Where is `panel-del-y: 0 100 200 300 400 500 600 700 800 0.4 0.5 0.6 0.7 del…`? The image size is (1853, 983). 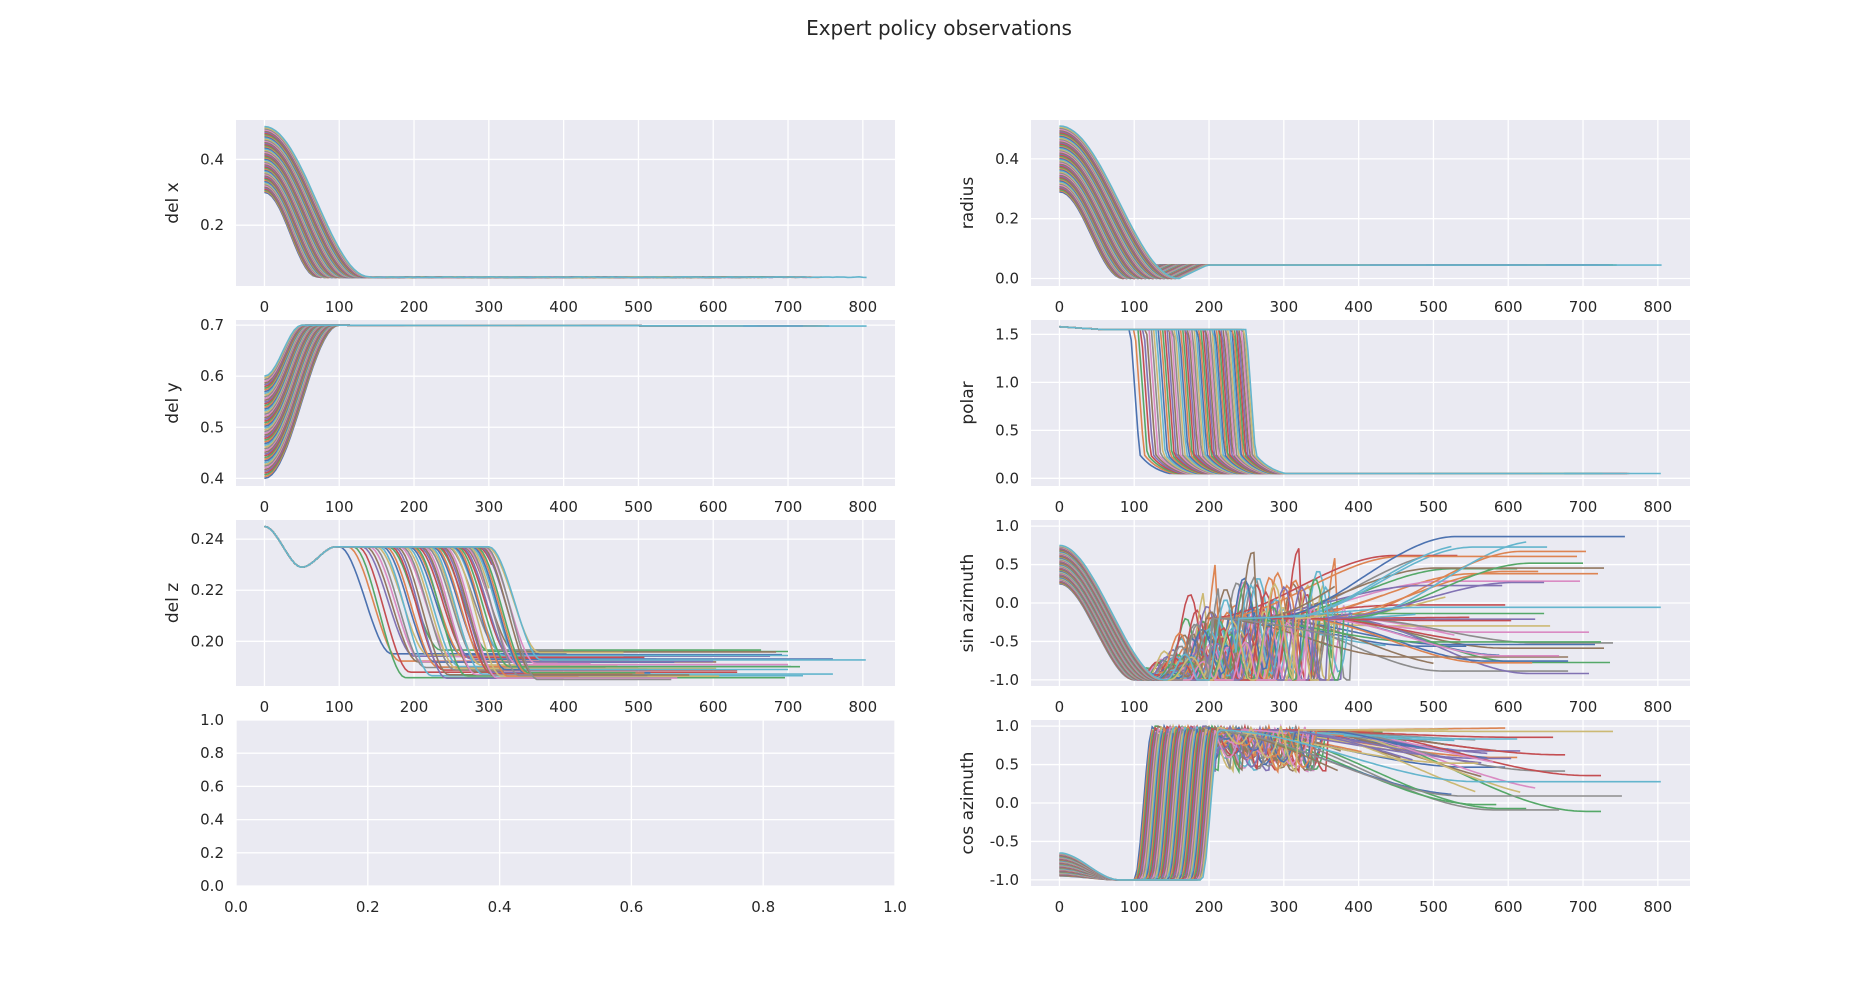
panel-del-y: 0 100 200 300 400 500 600 700 800 0.4 0.5 0.6 0.7 del… is located at coordinates (529, 416).